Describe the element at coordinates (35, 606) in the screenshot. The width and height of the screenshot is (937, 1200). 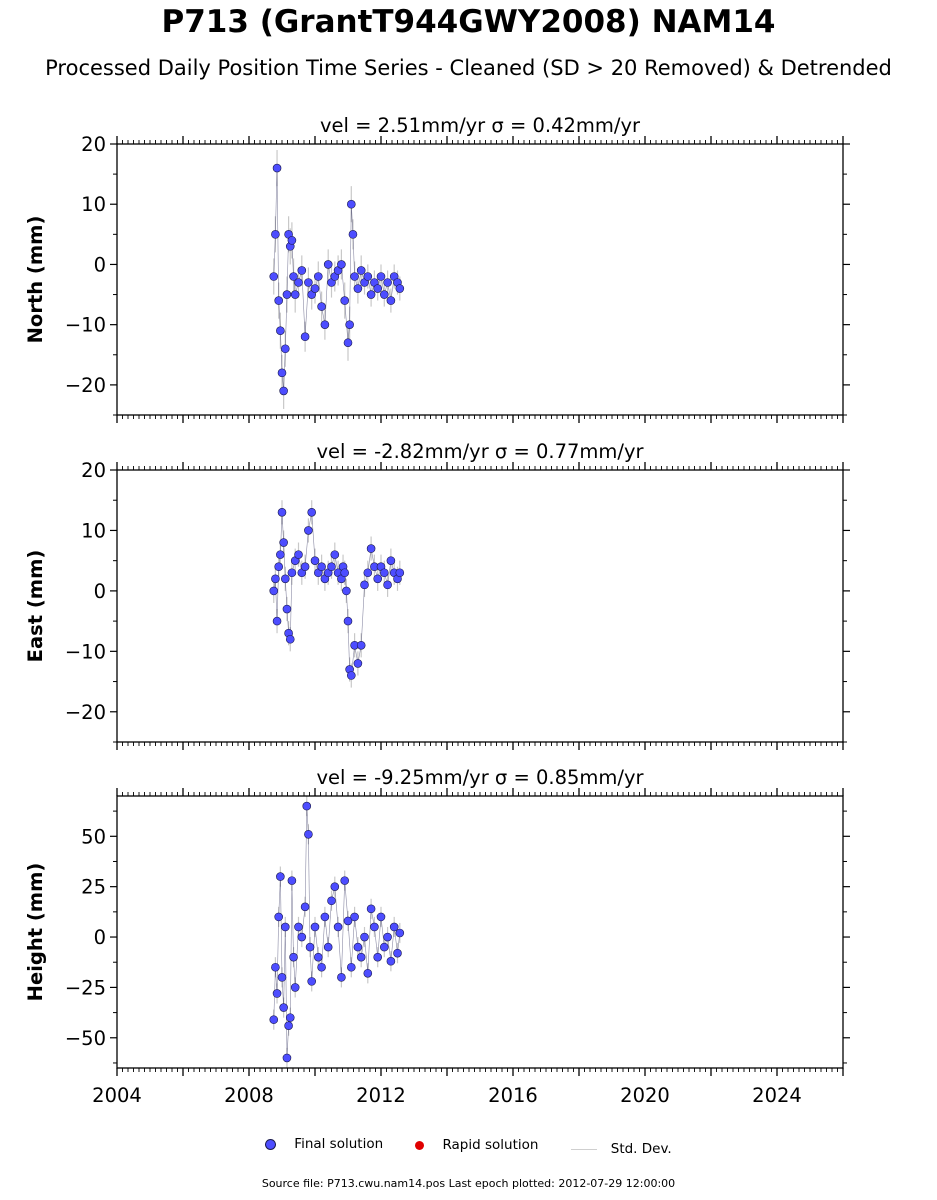
I see `east-y-axis-label: East (mm)` at that location.